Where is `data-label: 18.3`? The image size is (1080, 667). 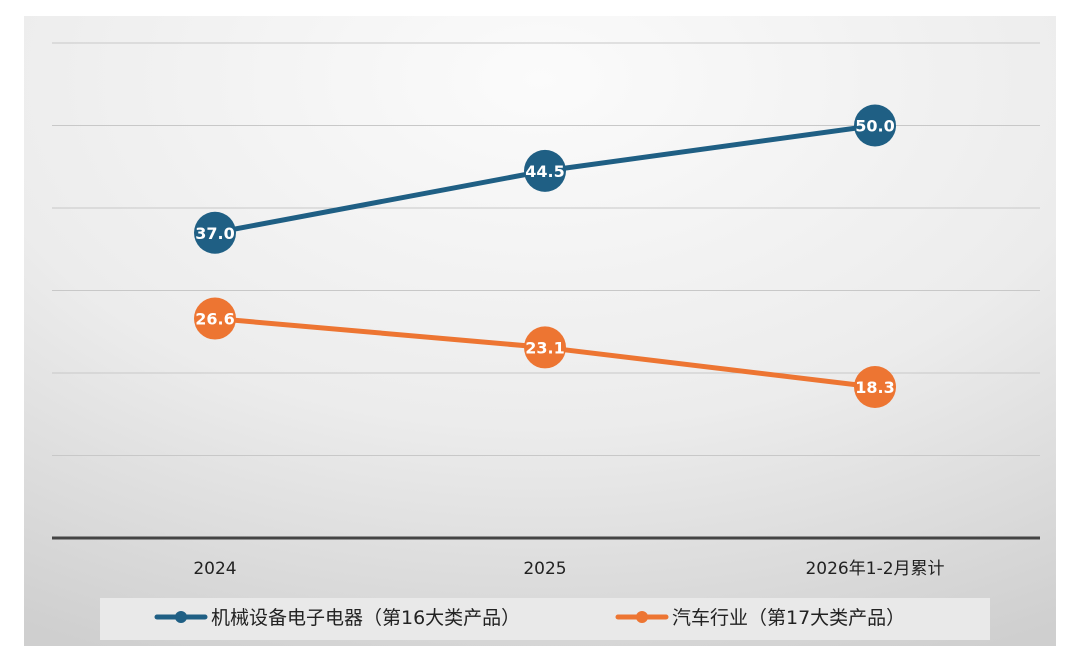
data-label: 18.3 is located at coordinates (874, 387).